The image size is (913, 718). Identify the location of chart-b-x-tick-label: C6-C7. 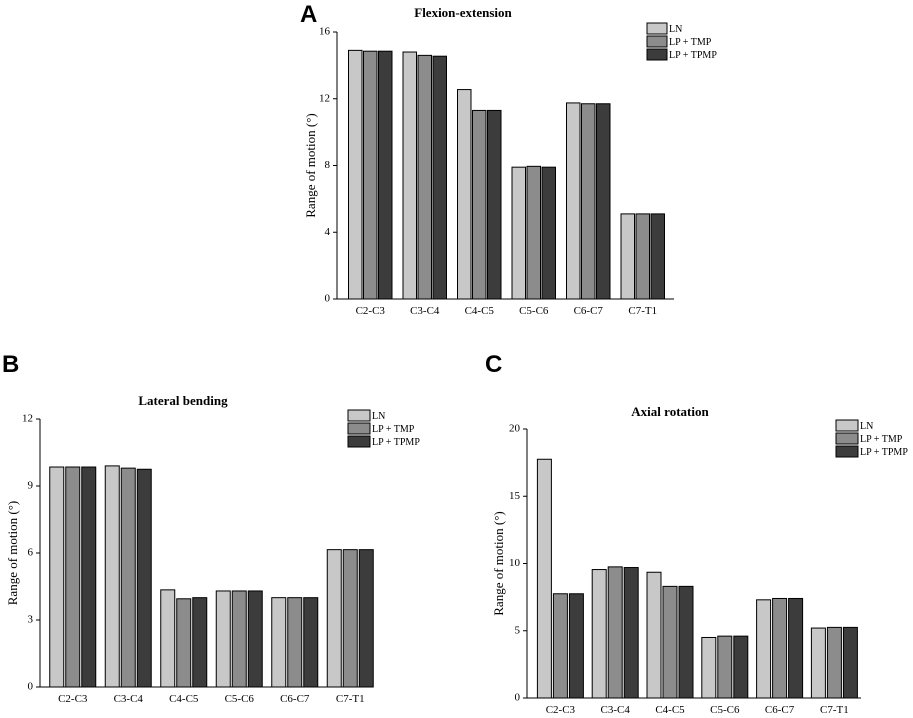
(295, 699).